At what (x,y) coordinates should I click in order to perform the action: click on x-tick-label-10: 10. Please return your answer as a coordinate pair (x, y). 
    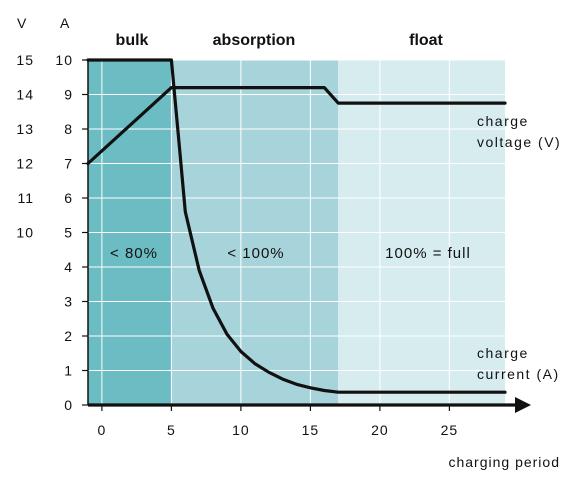
    Looking at the image, I should click on (241, 430).